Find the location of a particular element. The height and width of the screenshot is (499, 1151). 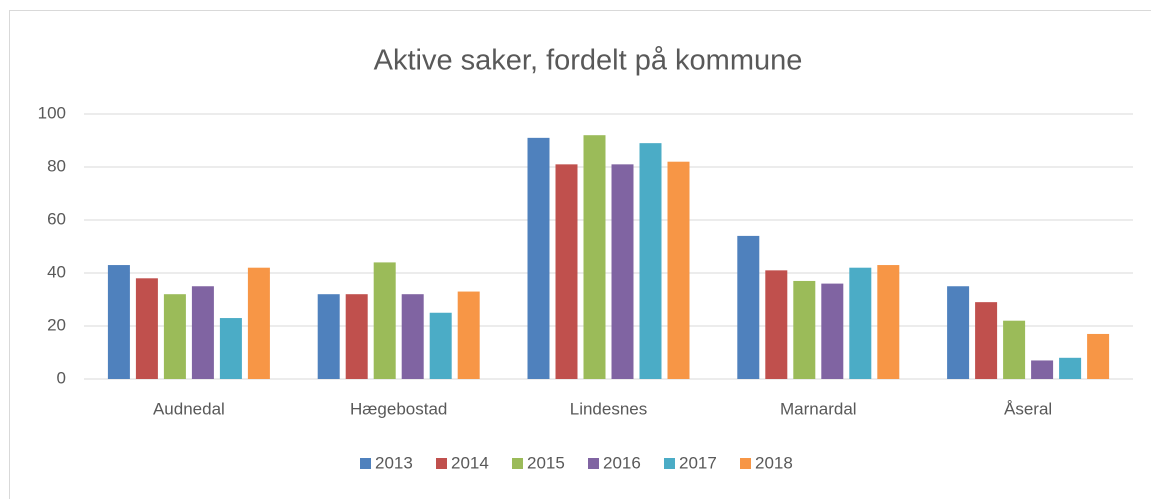

x-tick-label: Åseral is located at coordinates (1028, 408).